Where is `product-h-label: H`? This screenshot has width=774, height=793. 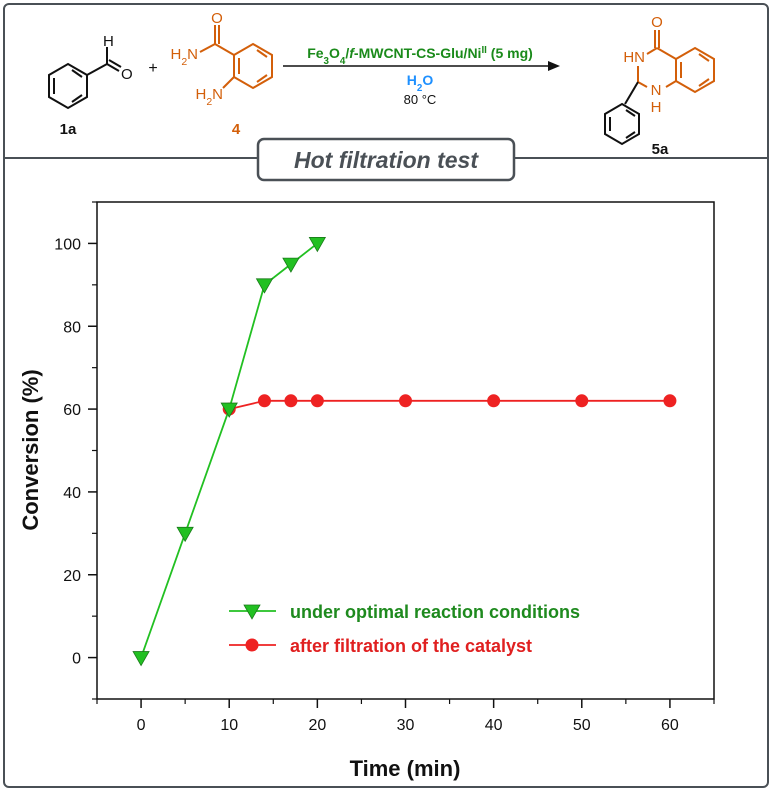 product-h-label: H is located at coordinates (656, 107).